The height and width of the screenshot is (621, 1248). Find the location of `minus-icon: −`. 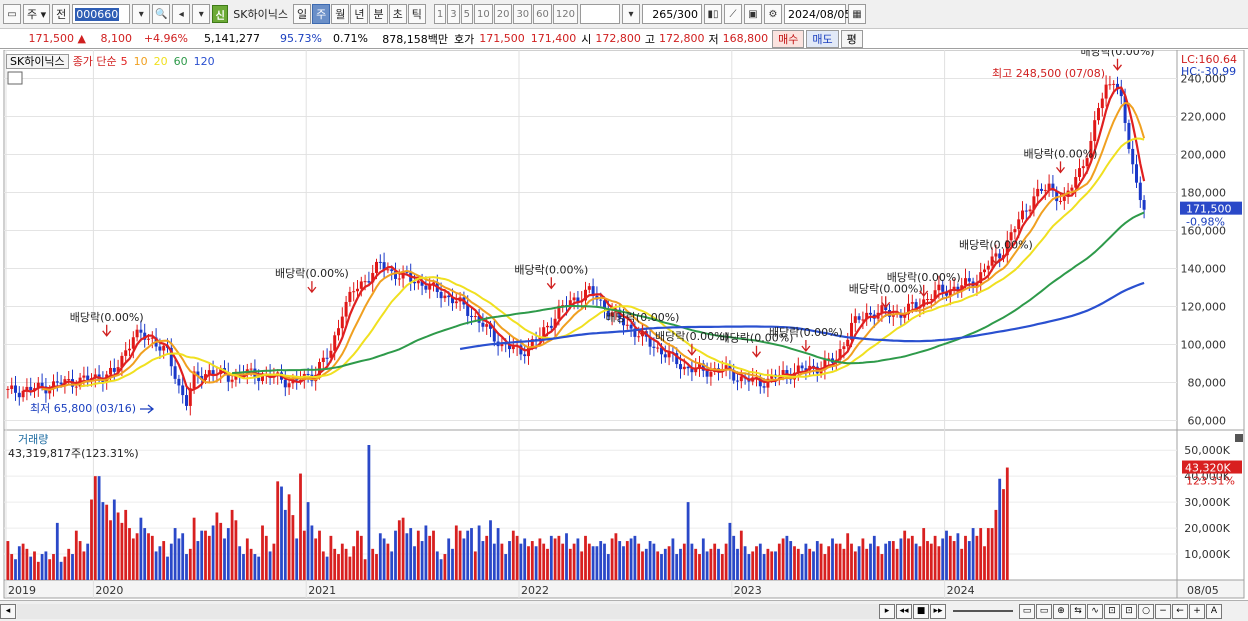

minus-icon: − is located at coordinates (1163, 611).